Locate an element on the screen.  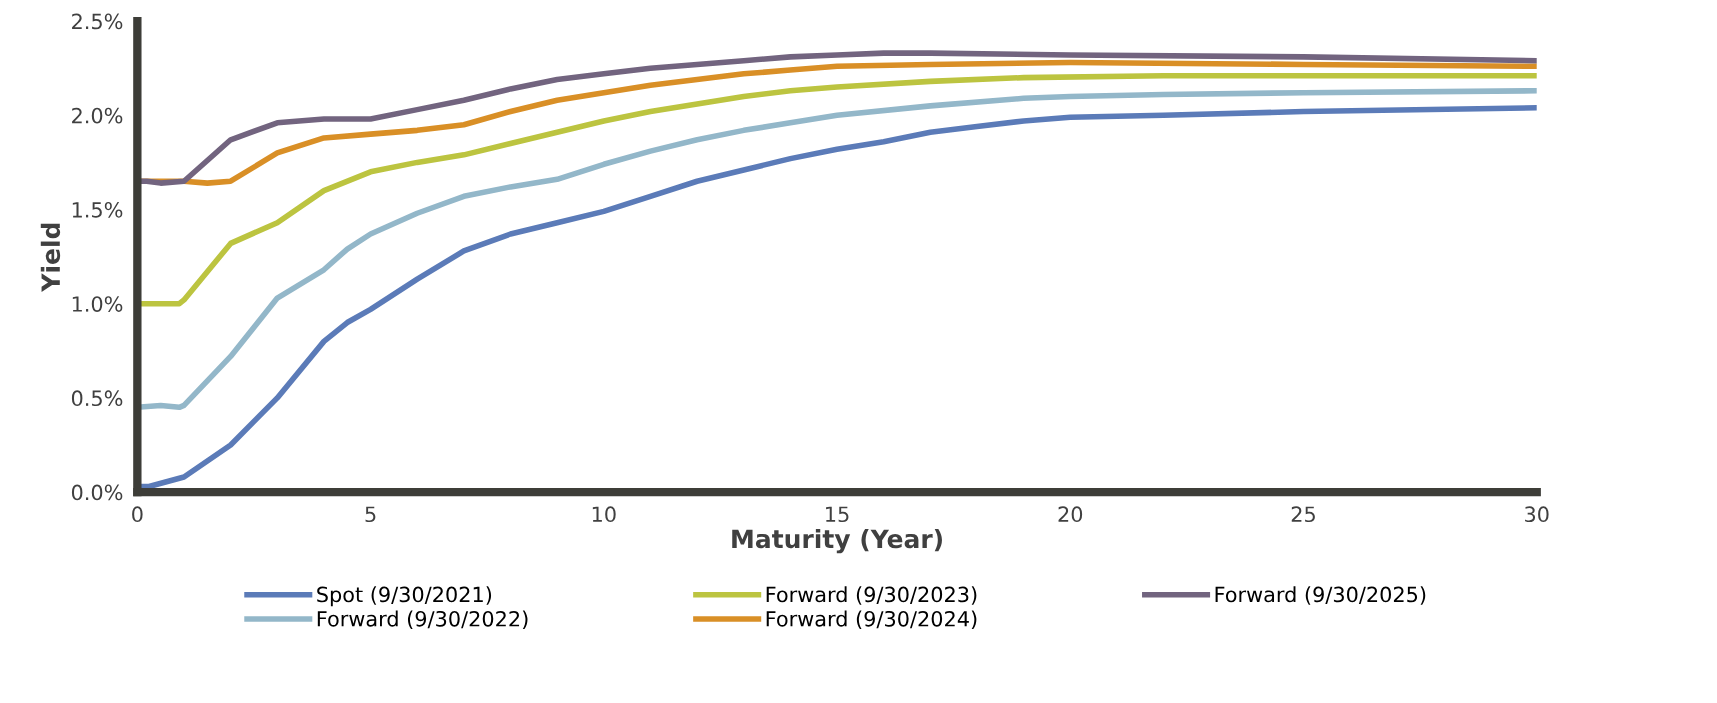
x-tick-label: 0 is located at coordinates (137, 514).